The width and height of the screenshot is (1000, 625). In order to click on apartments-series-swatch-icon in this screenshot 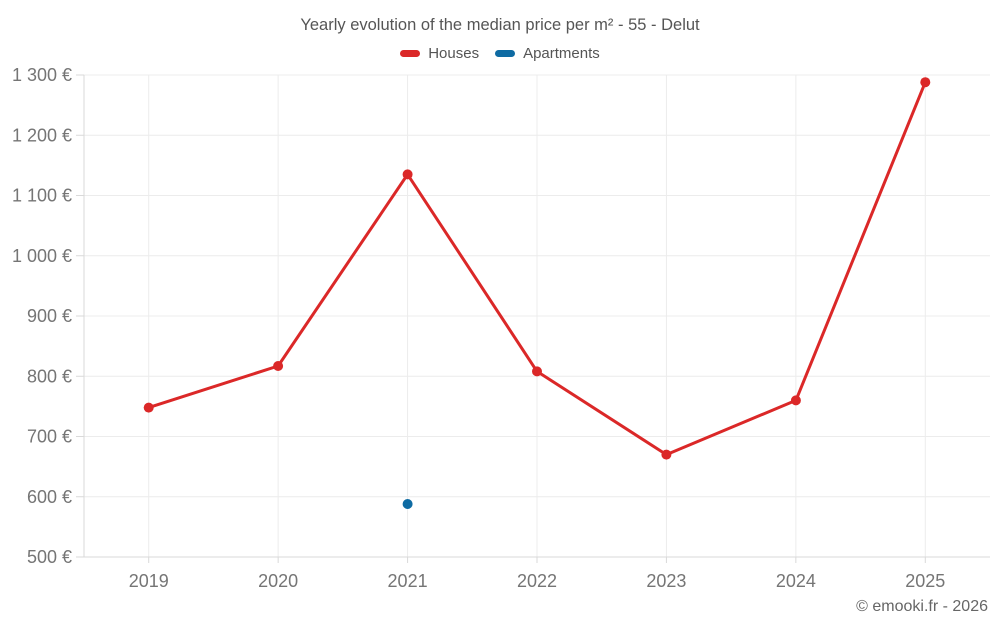, I will do `click(505, 53)`.